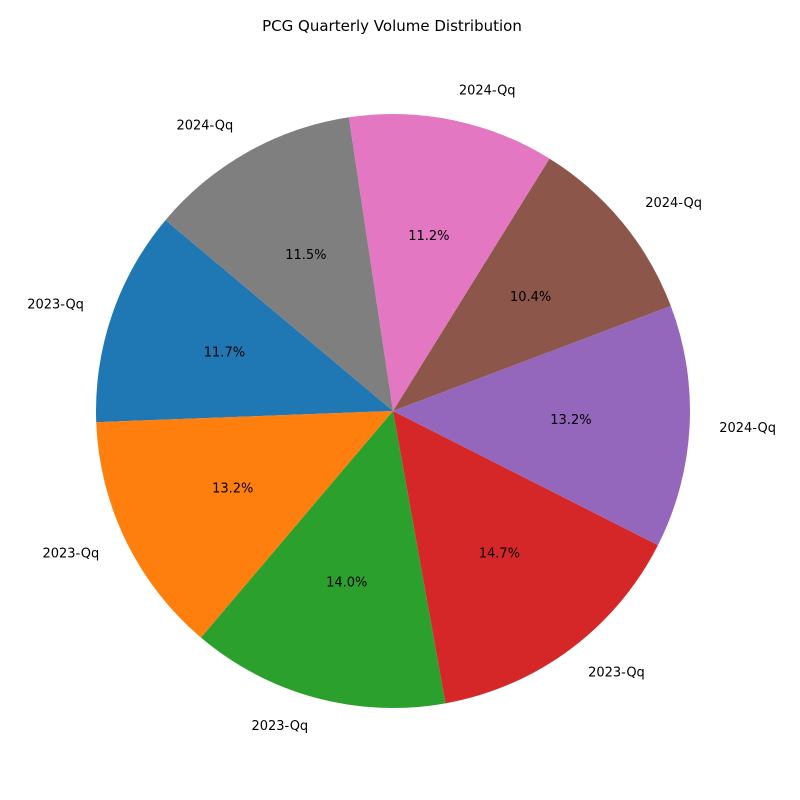  What do you see at coordinates (232, 488) in the screenshot?
I see `slice-percent-label-2: 13.2%` at bounding box center [232, 488].